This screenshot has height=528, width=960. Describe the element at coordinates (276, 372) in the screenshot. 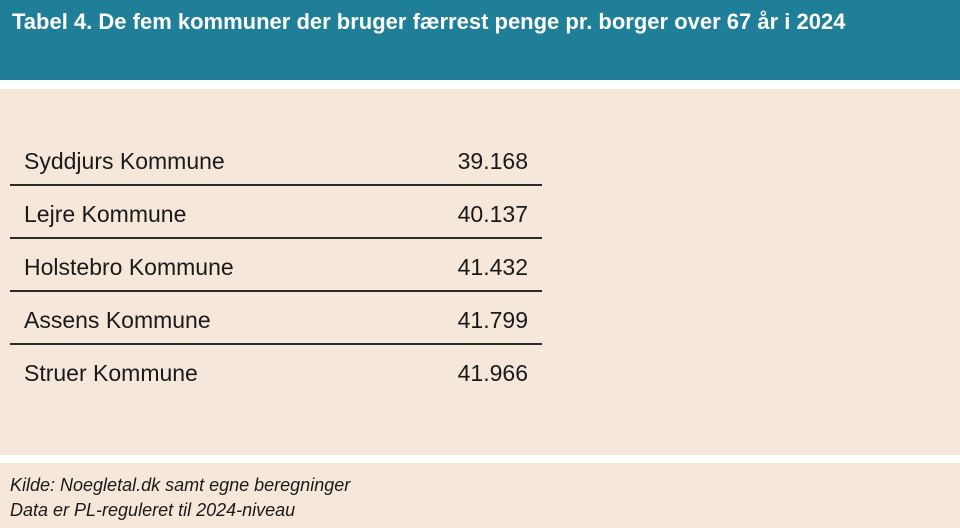

I see `table-row: Struer Kommune 41.966` at that location.